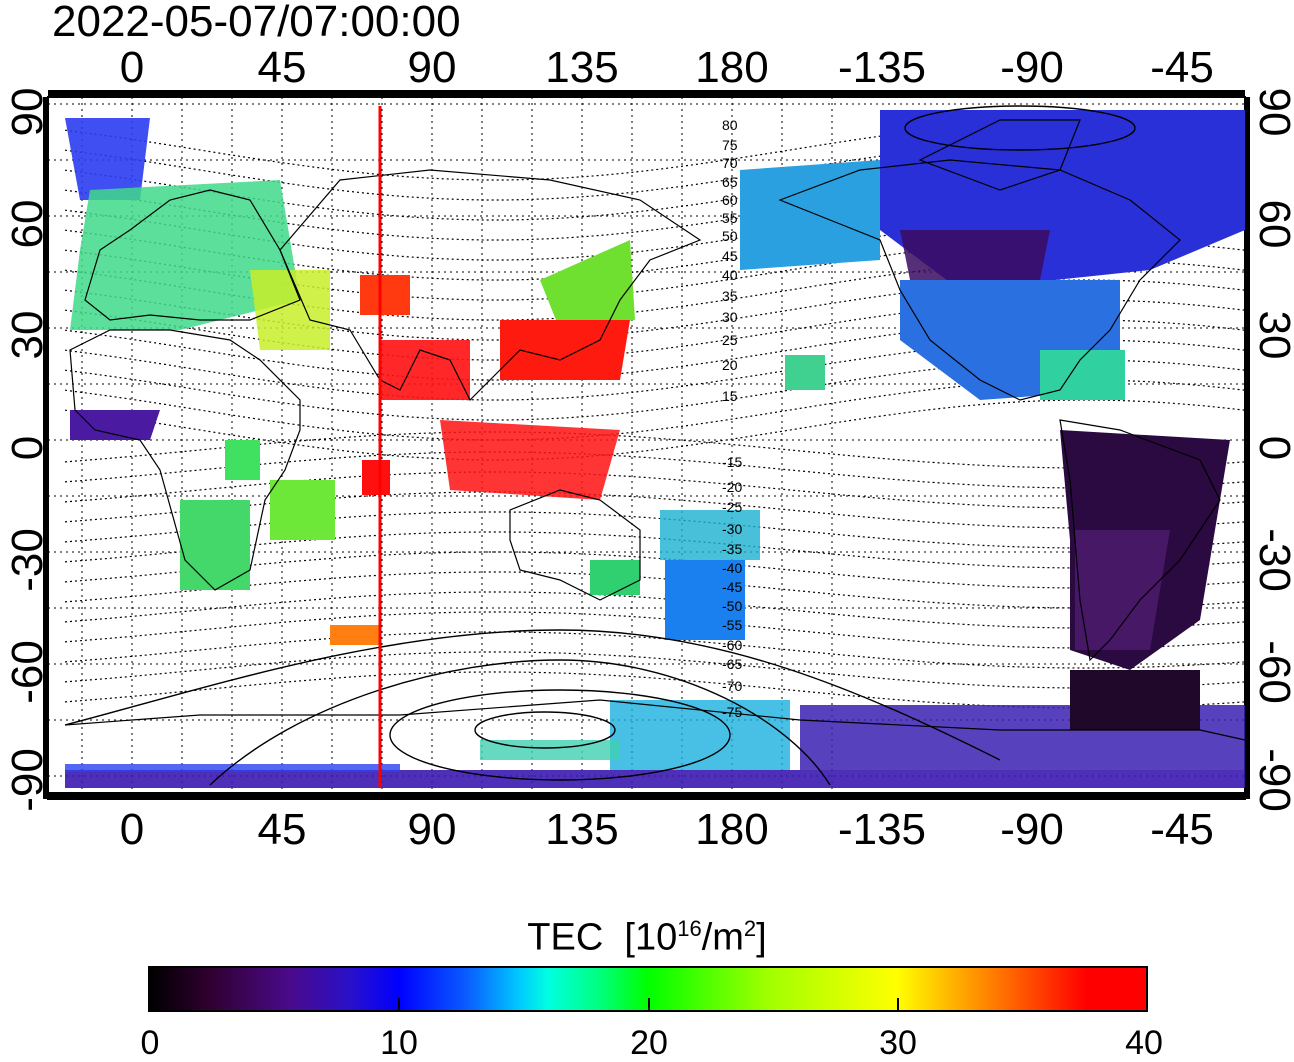 The width and height of the screenshot is (1294, 1062). Describe the element at coordinates (730, 145) in the screenshot. I see `magnetic-latitude-label: 75` at that location.